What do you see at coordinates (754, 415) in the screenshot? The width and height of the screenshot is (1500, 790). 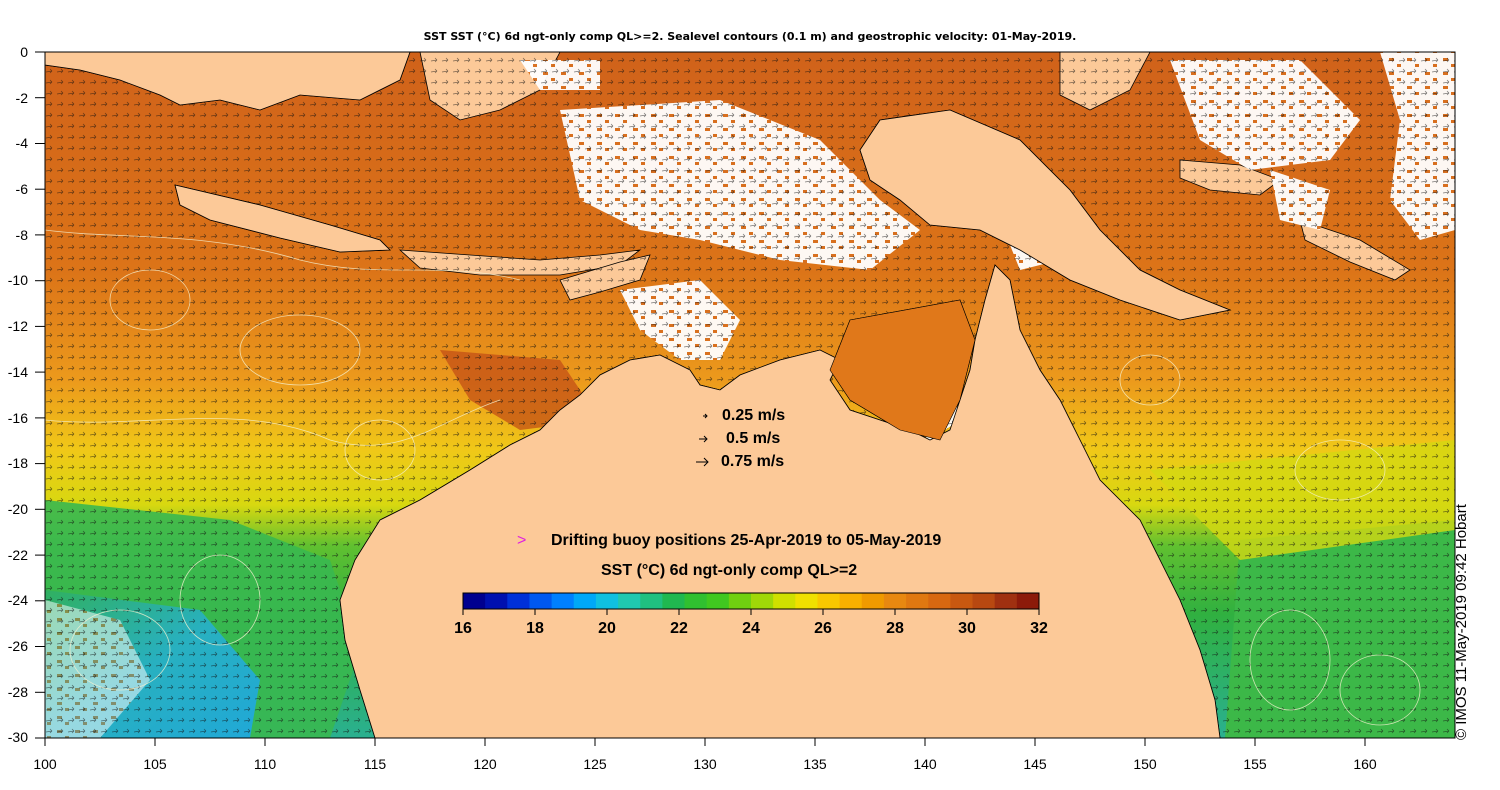 I see `velocity-legend-025: 0.25 m/s` at bounding box center [754, 415].